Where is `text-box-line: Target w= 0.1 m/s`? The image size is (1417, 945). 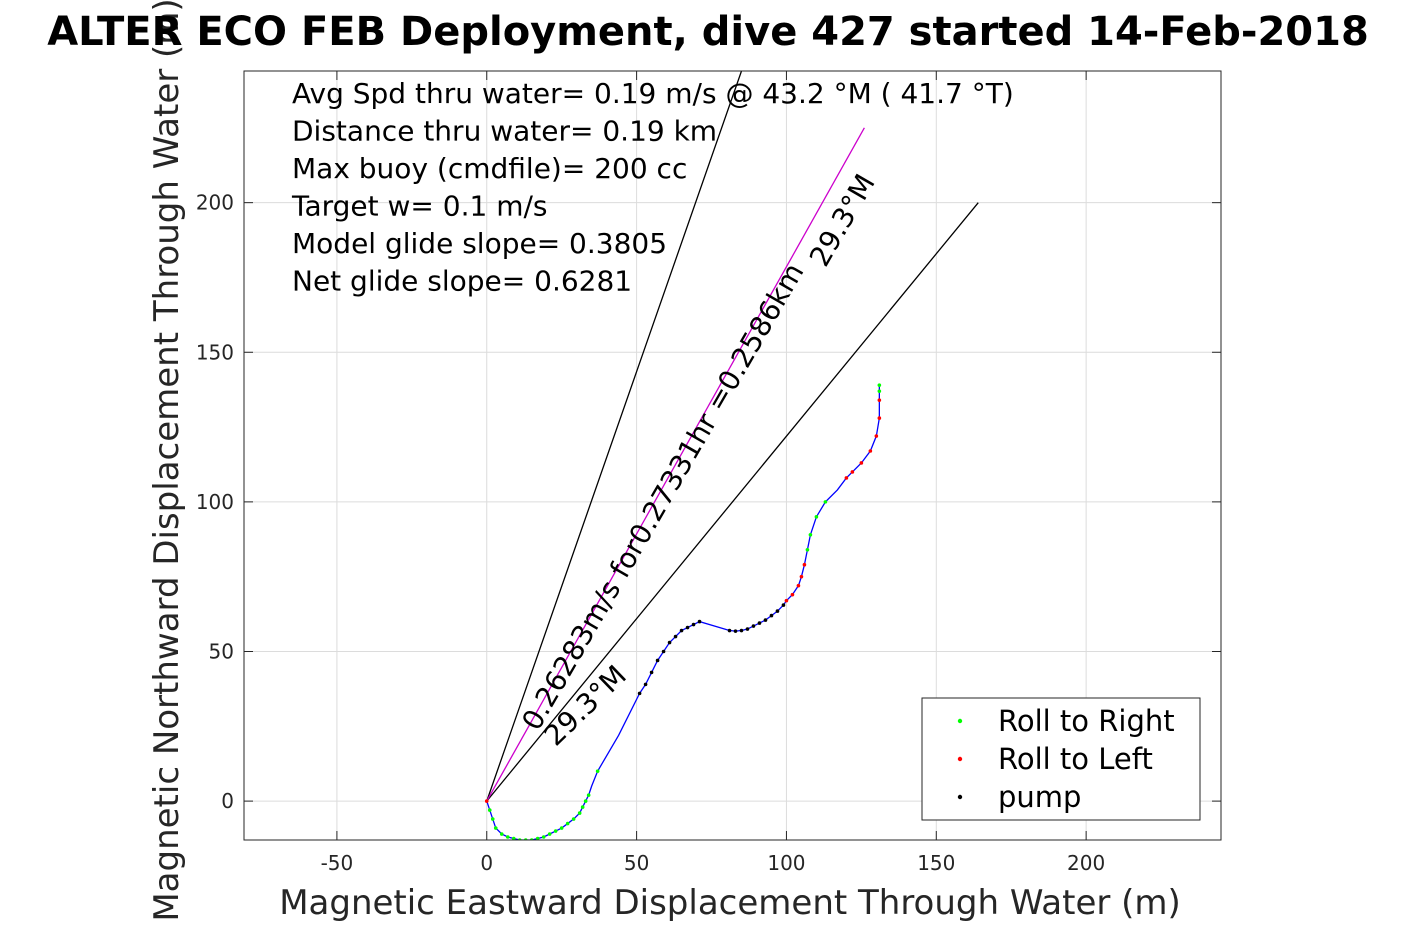 text-box-line: Target w= 0.1 m/s is located at coordinates (419, 206).